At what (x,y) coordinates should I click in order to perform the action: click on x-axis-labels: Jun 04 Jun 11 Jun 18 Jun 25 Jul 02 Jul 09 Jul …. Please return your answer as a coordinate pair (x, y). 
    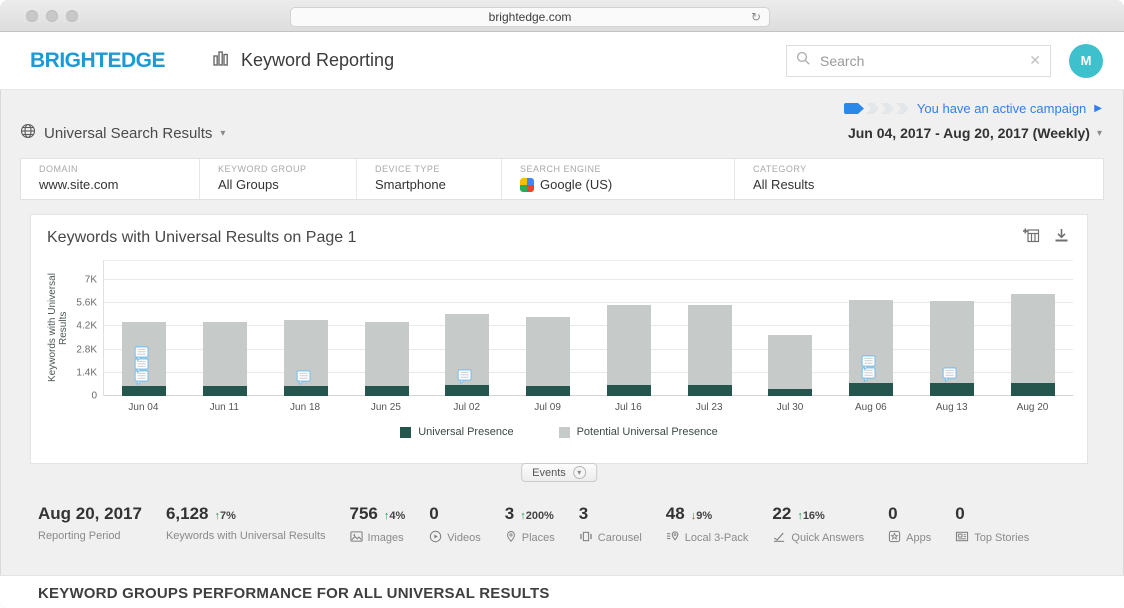
    Looking at the image, I should click on (588, 407).